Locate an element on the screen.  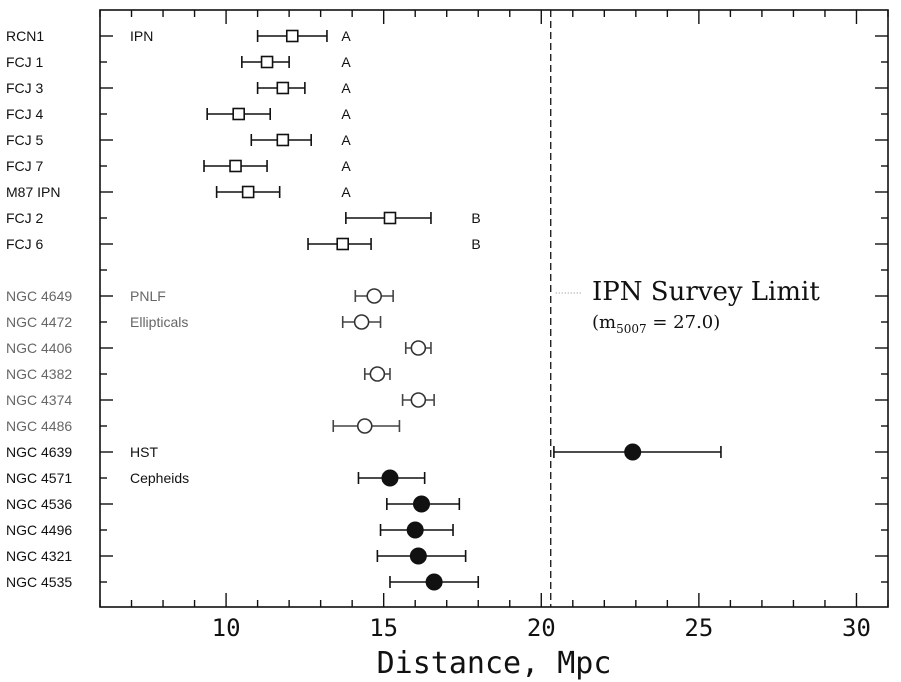
row-label: FCJ 1 is located at coordinates (25, 62).